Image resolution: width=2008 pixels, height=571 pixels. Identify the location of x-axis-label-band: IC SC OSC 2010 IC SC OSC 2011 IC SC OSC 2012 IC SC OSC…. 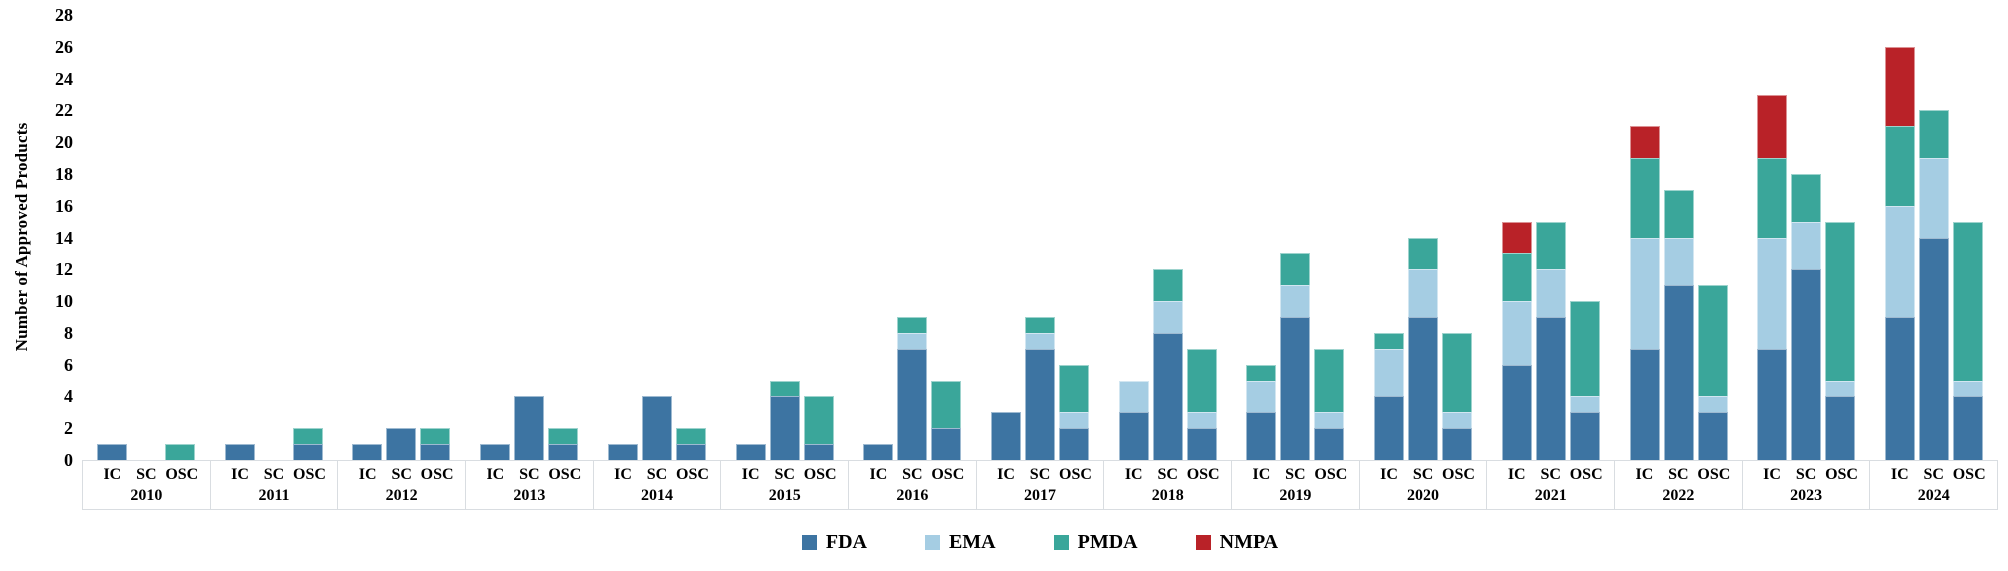
(1040, 485).